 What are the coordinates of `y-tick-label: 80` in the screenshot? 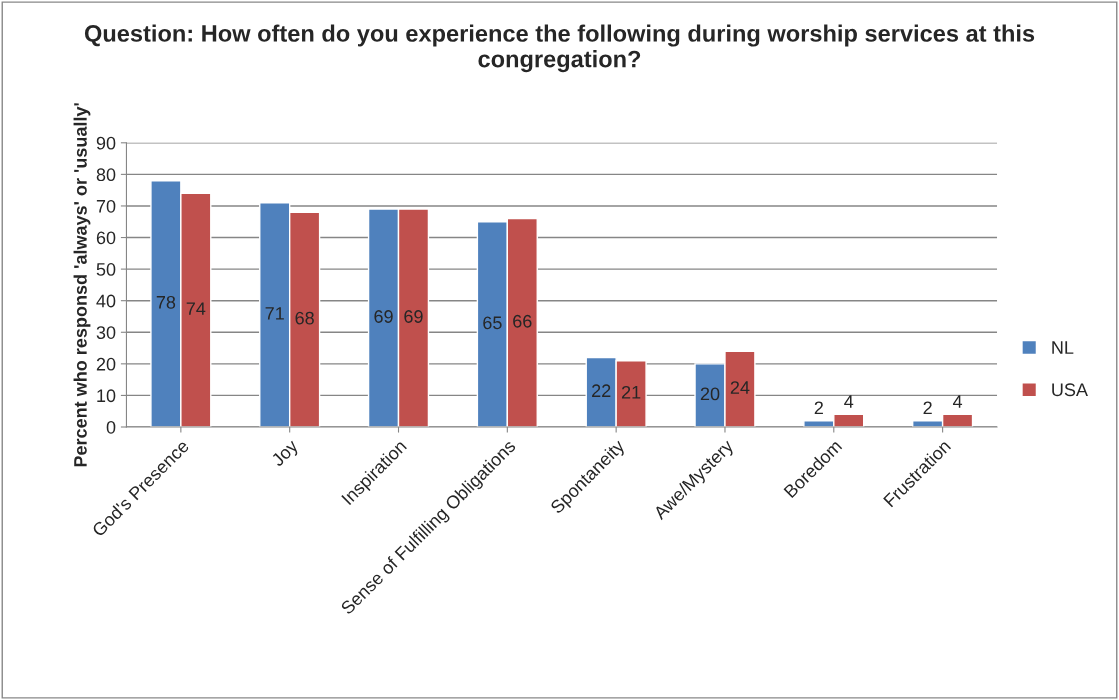 It's located at (106, 175).